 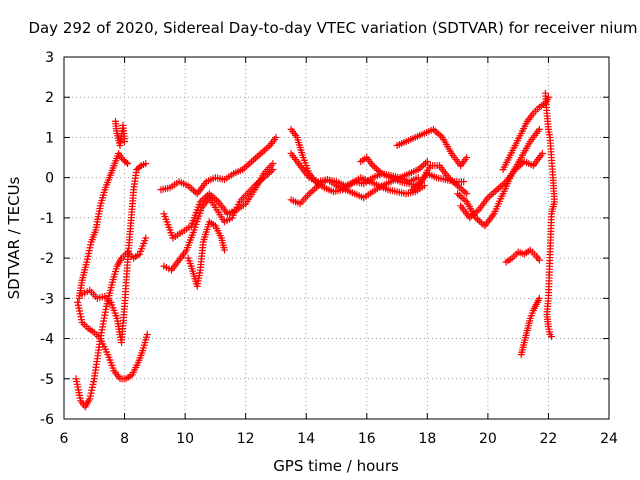 What do you see at coordinates (185, 439) in the screenshot?
I see `x-tick-label: 10` at bounding box center [185, 439].